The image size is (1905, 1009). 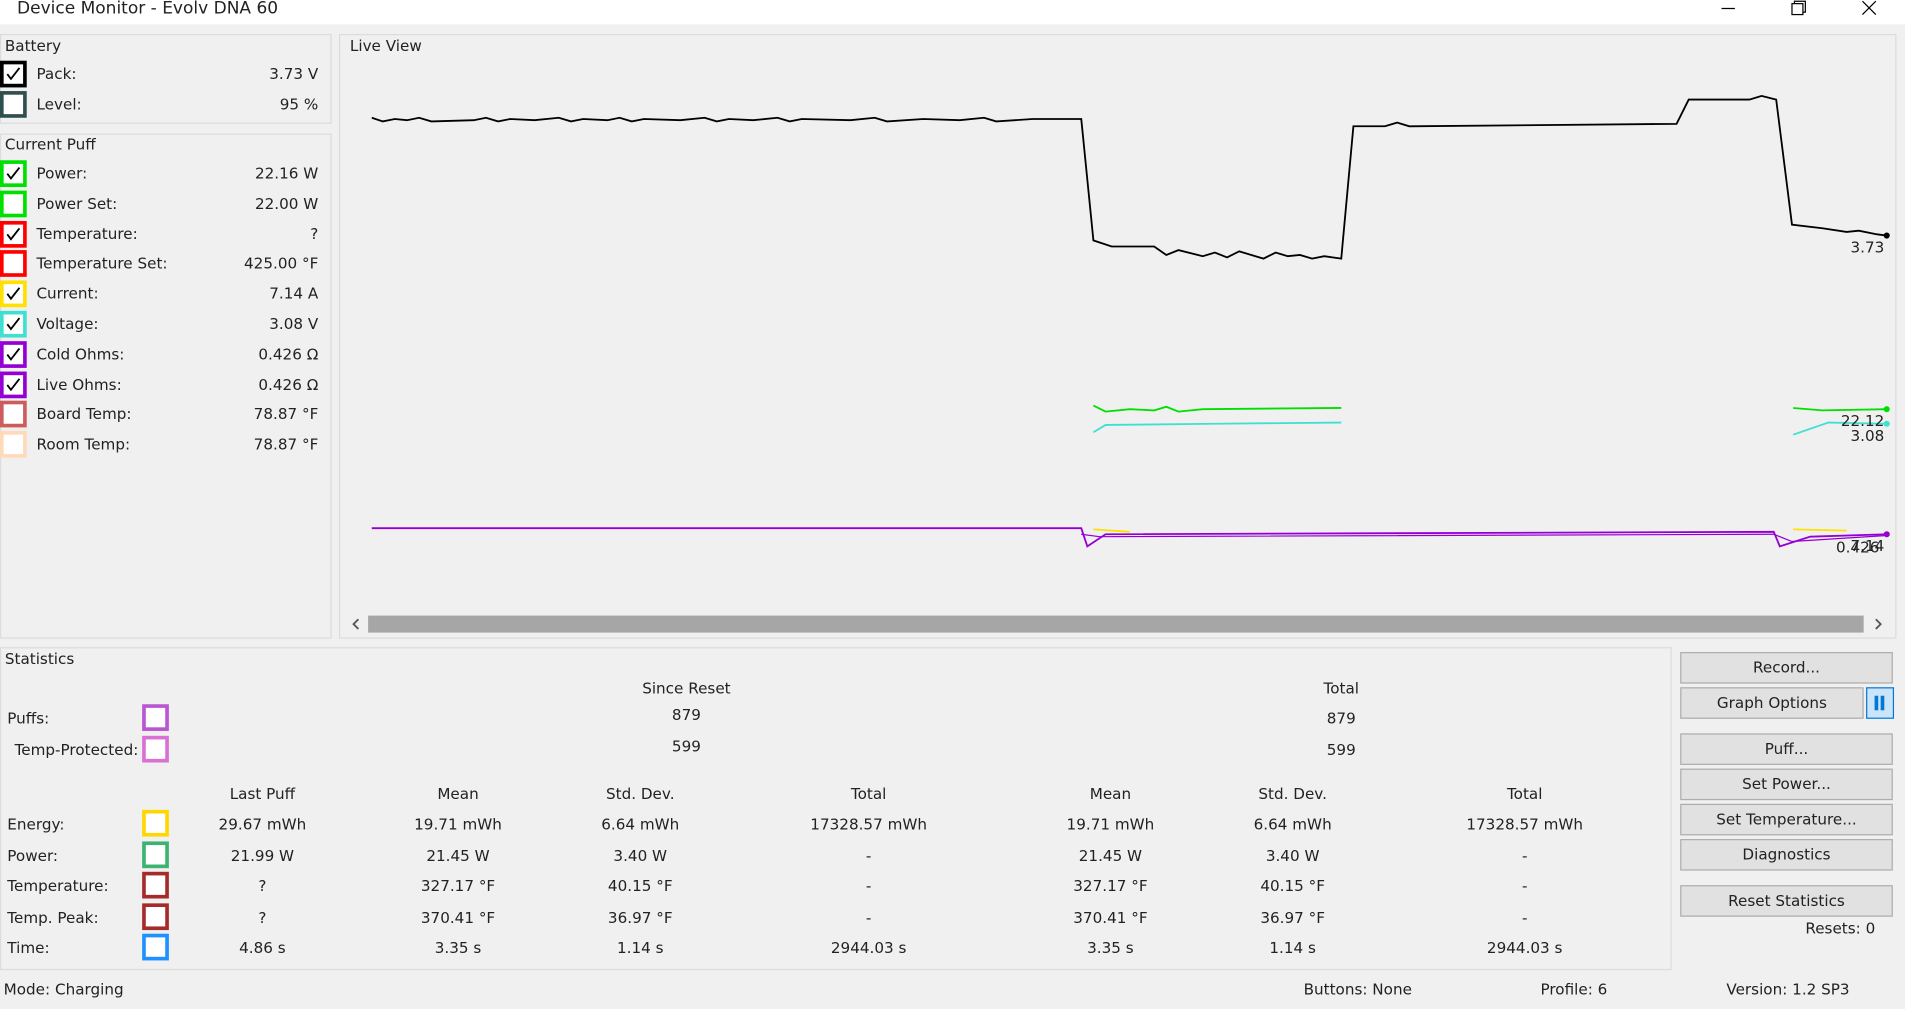 I want to click on item-label: Temperature Set:, so click(x=102, y=263).